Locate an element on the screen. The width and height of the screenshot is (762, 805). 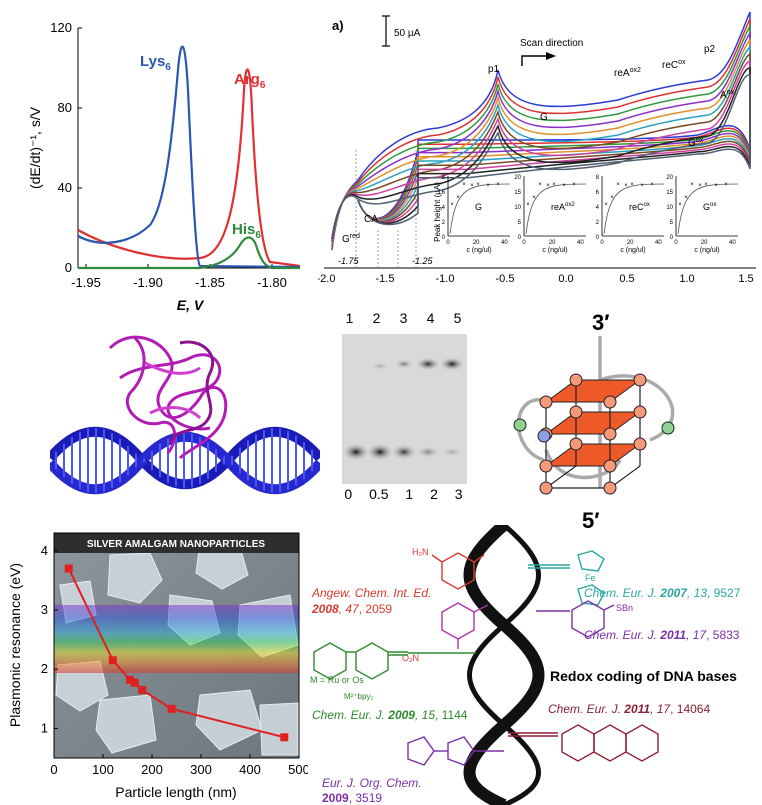
nano-xtick: 500 is located at coordinates (298, 769).